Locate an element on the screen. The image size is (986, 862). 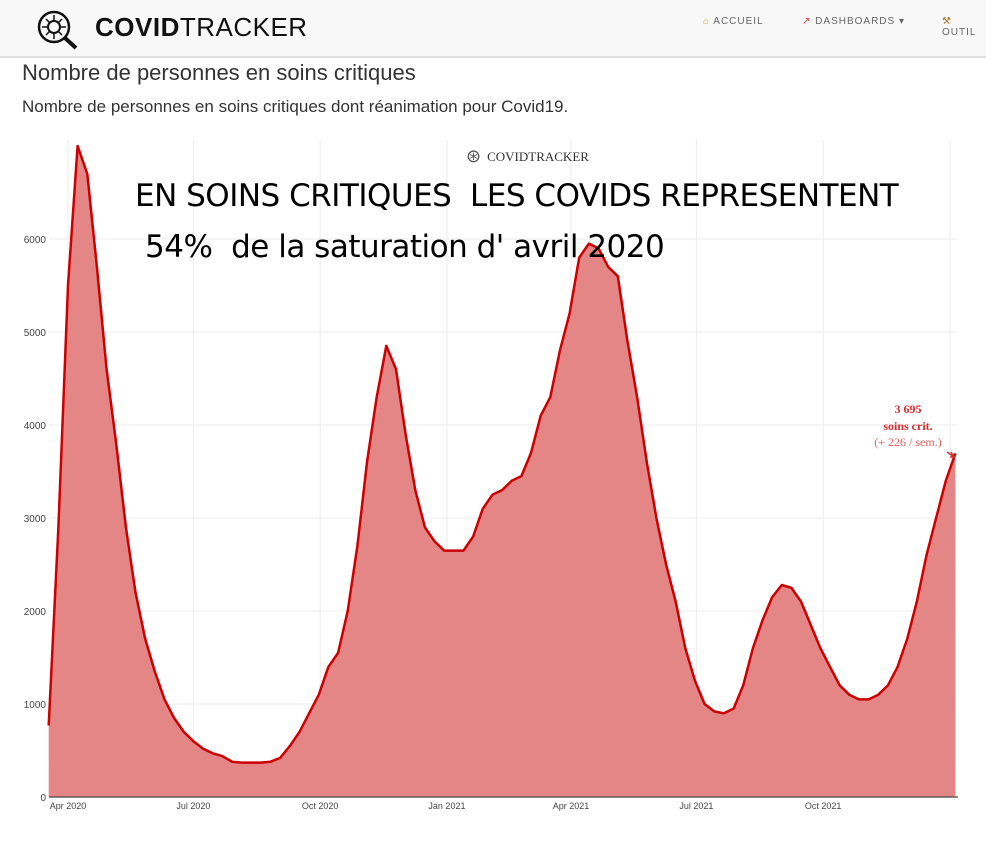
y-tick-label: 6000 is located at coordinates (35, 240).